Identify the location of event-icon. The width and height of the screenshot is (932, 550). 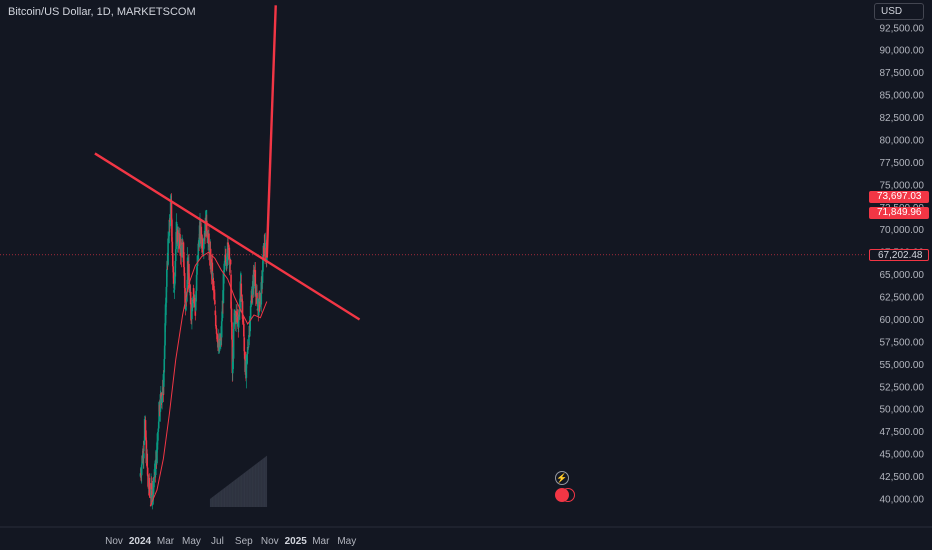
(568, 495).